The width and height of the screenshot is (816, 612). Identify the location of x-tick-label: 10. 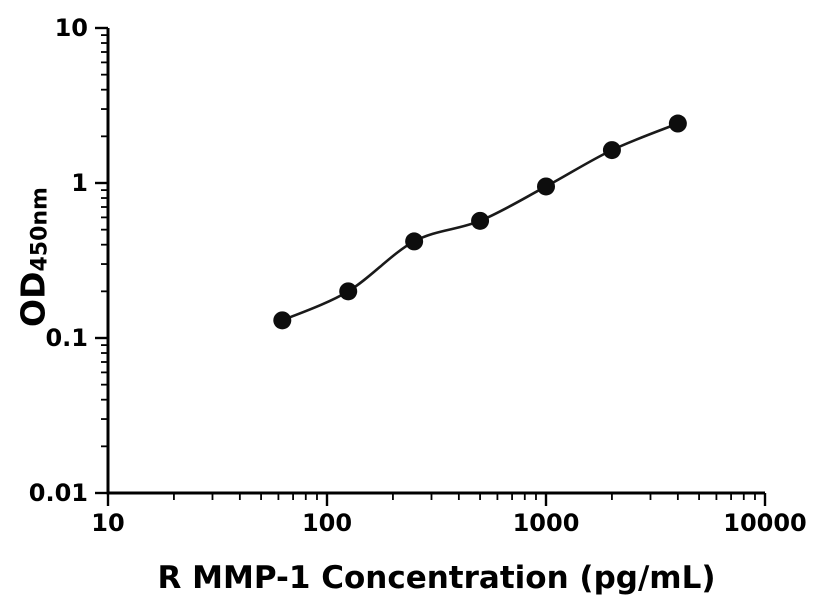
(107, 523).